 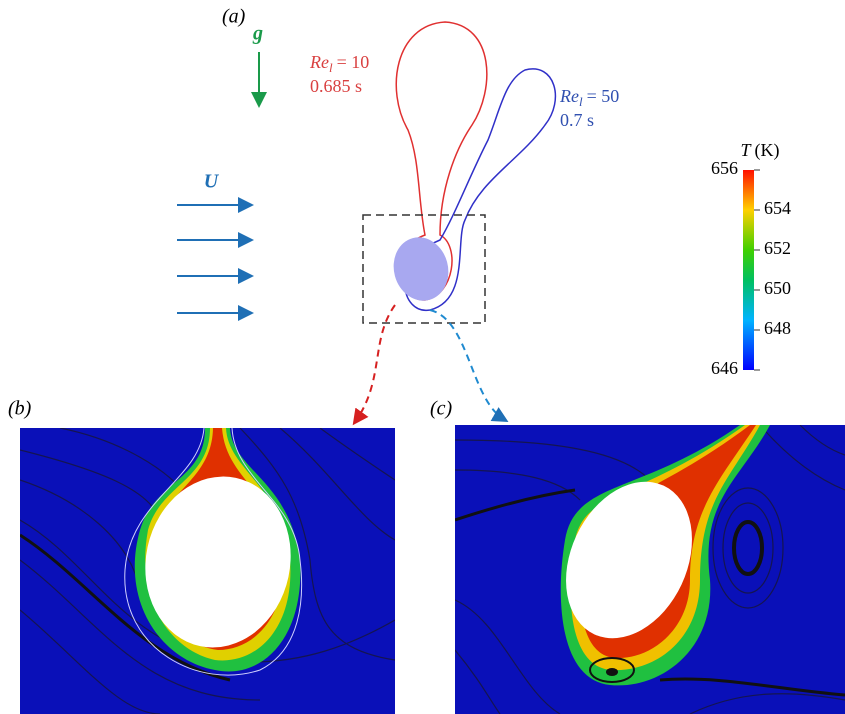 I want to click on colorbar-tick-label: 648, so click(x=777, y=328).